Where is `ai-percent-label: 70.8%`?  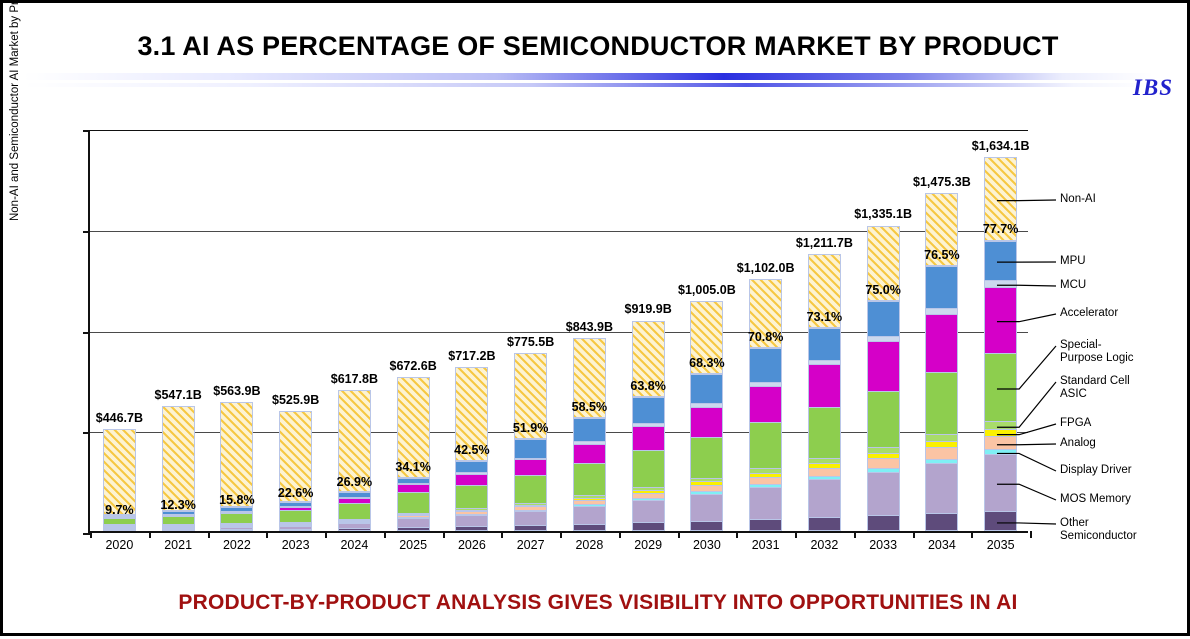
ai-percent-label: 70.8% is located at coordinates (765, 336).